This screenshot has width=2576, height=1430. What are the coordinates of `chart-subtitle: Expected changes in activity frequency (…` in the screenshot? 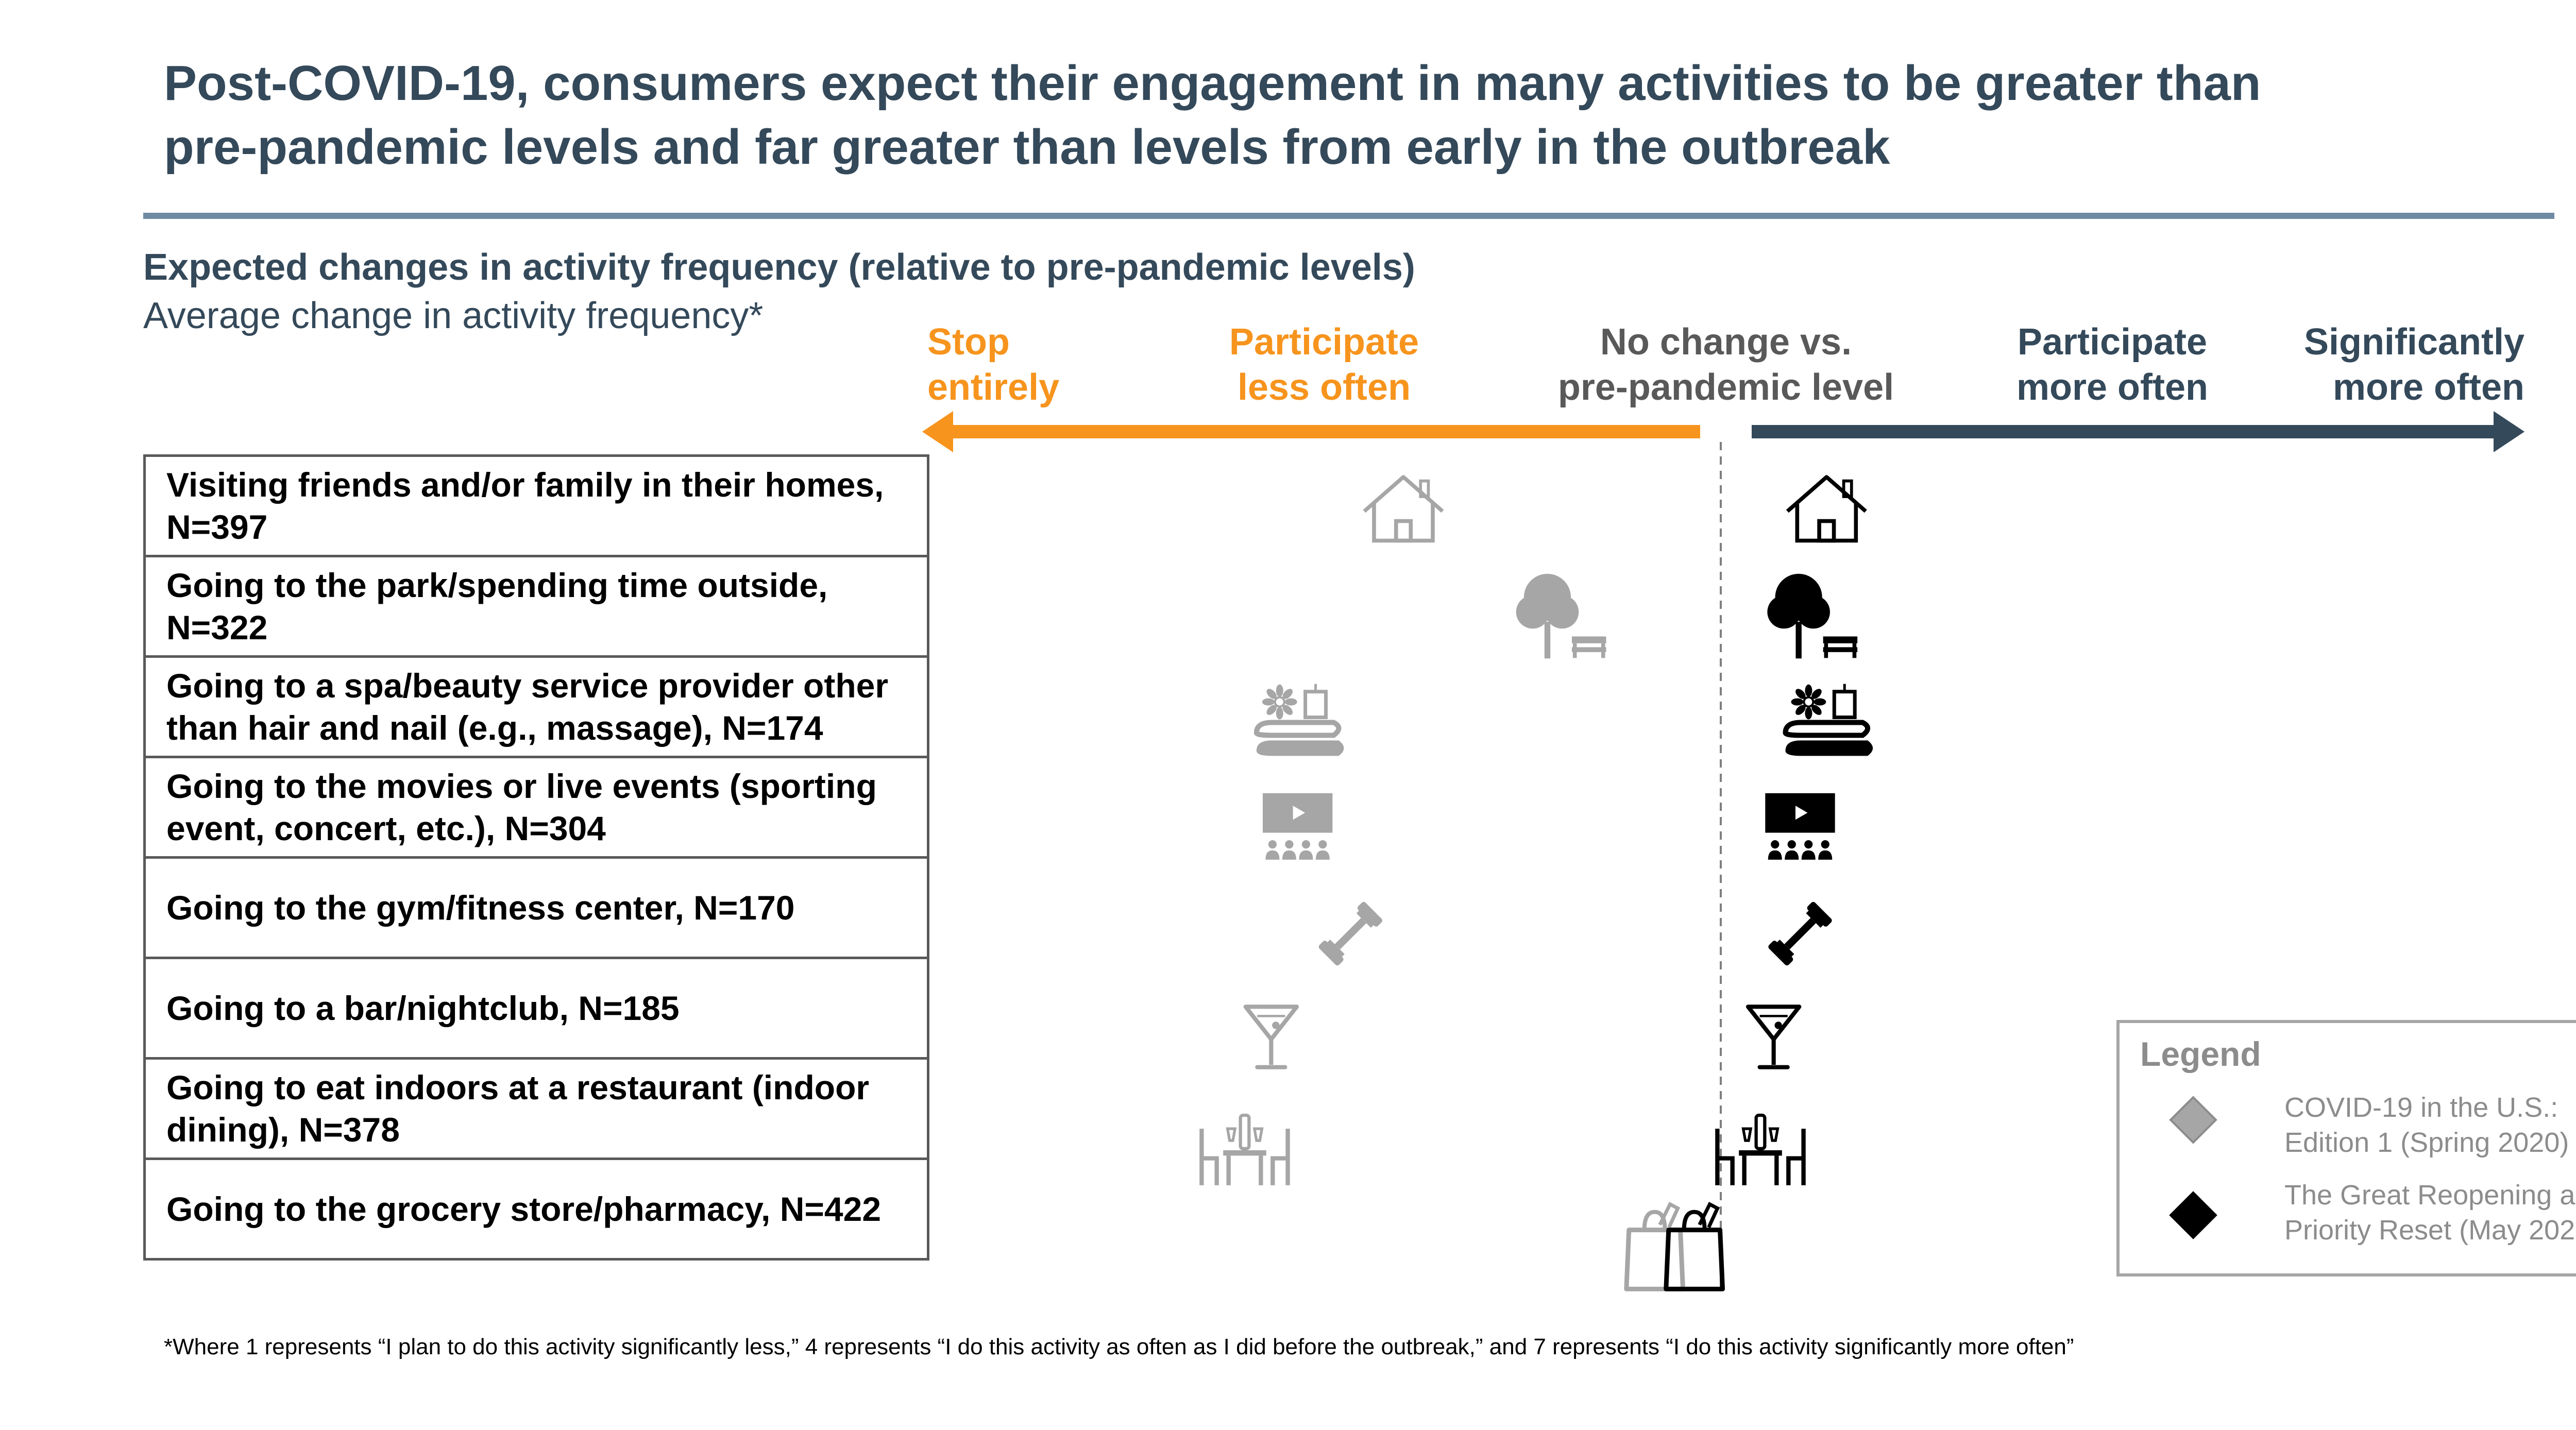 It's located at (779, 267).